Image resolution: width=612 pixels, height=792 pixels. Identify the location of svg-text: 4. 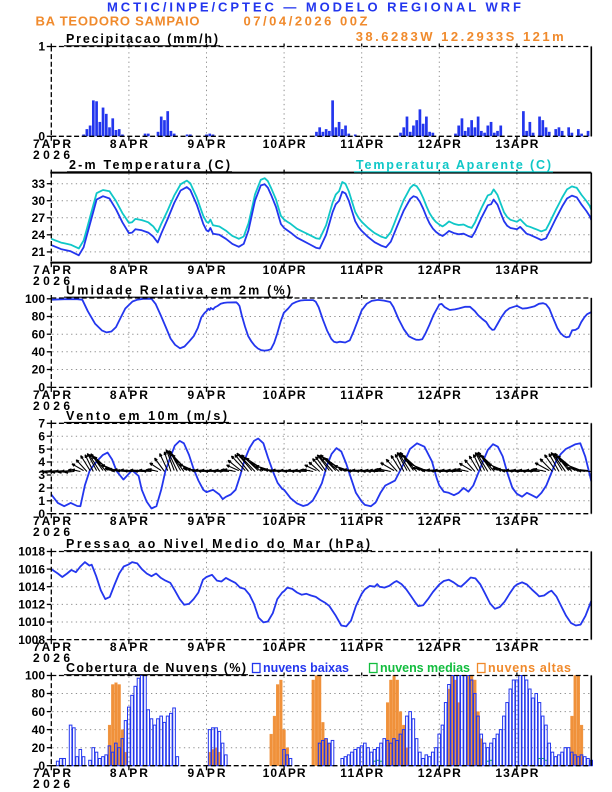
(41, 462).